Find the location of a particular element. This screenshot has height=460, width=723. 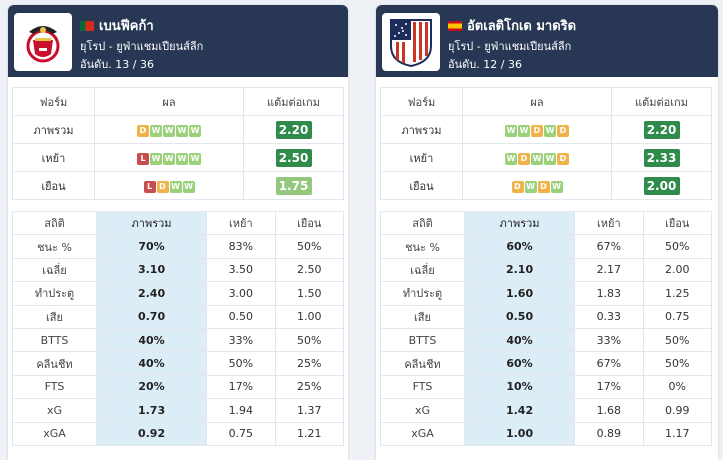

stat-home: 3.00 is located at coordinates (241, 293).